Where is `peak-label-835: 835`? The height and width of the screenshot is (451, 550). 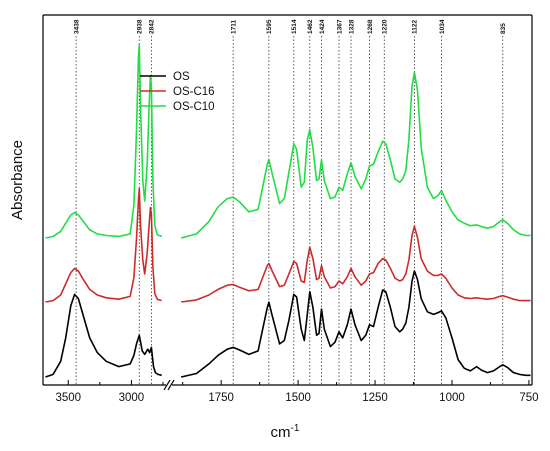
peak-label-835: 835 is located at coordinates (503, 28).